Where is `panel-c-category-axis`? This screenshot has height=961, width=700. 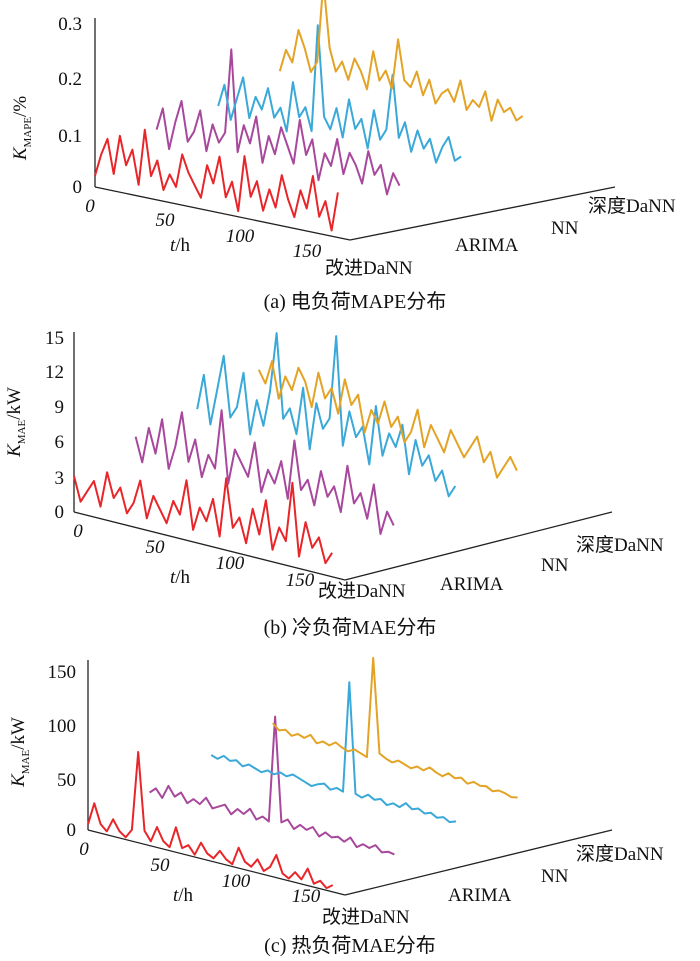 panel-c-category-axis is located at coordinates (478, 862).